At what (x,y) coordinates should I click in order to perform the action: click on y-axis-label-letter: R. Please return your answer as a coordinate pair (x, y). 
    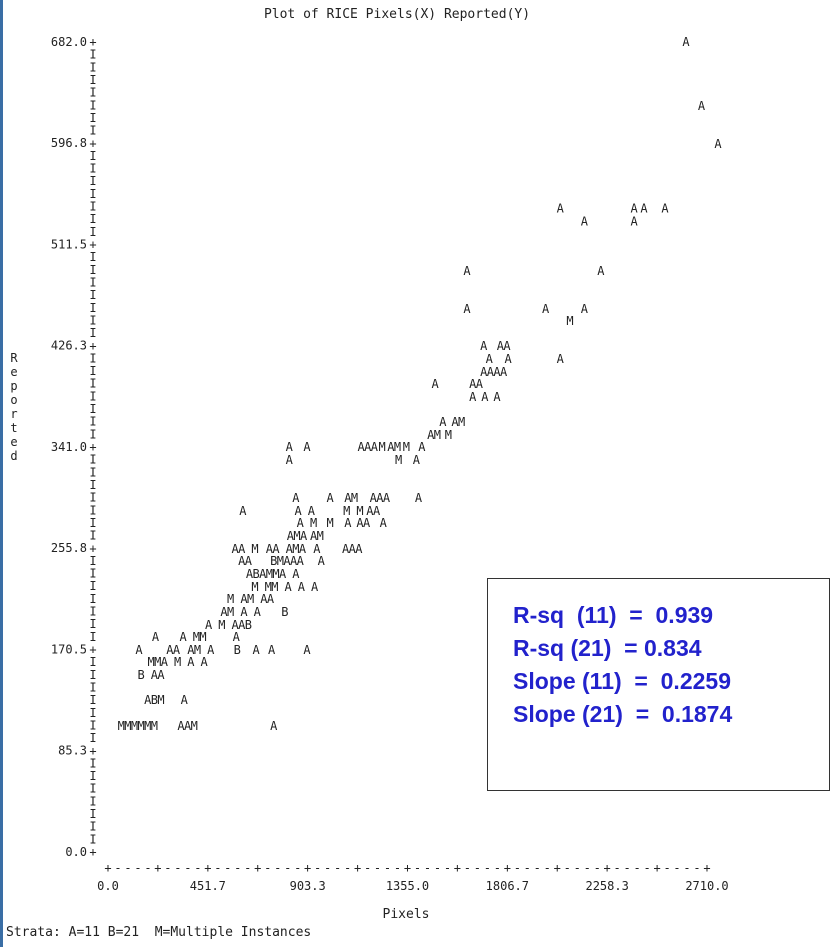
    Looking at the image, I should click on (14, 358).